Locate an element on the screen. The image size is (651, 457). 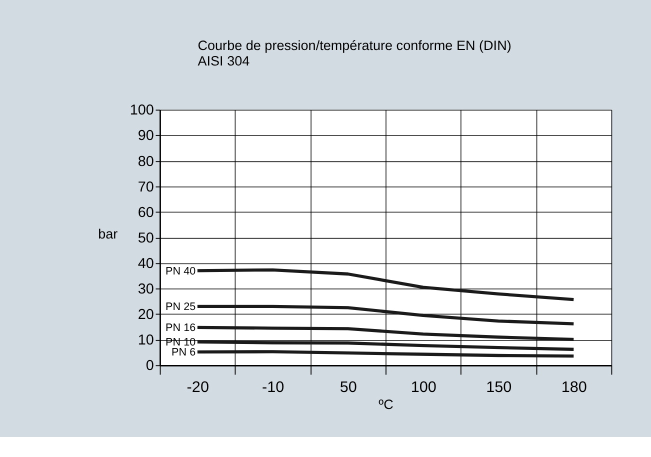
x-tick-label: 100 is located at coordinates (423, 387).